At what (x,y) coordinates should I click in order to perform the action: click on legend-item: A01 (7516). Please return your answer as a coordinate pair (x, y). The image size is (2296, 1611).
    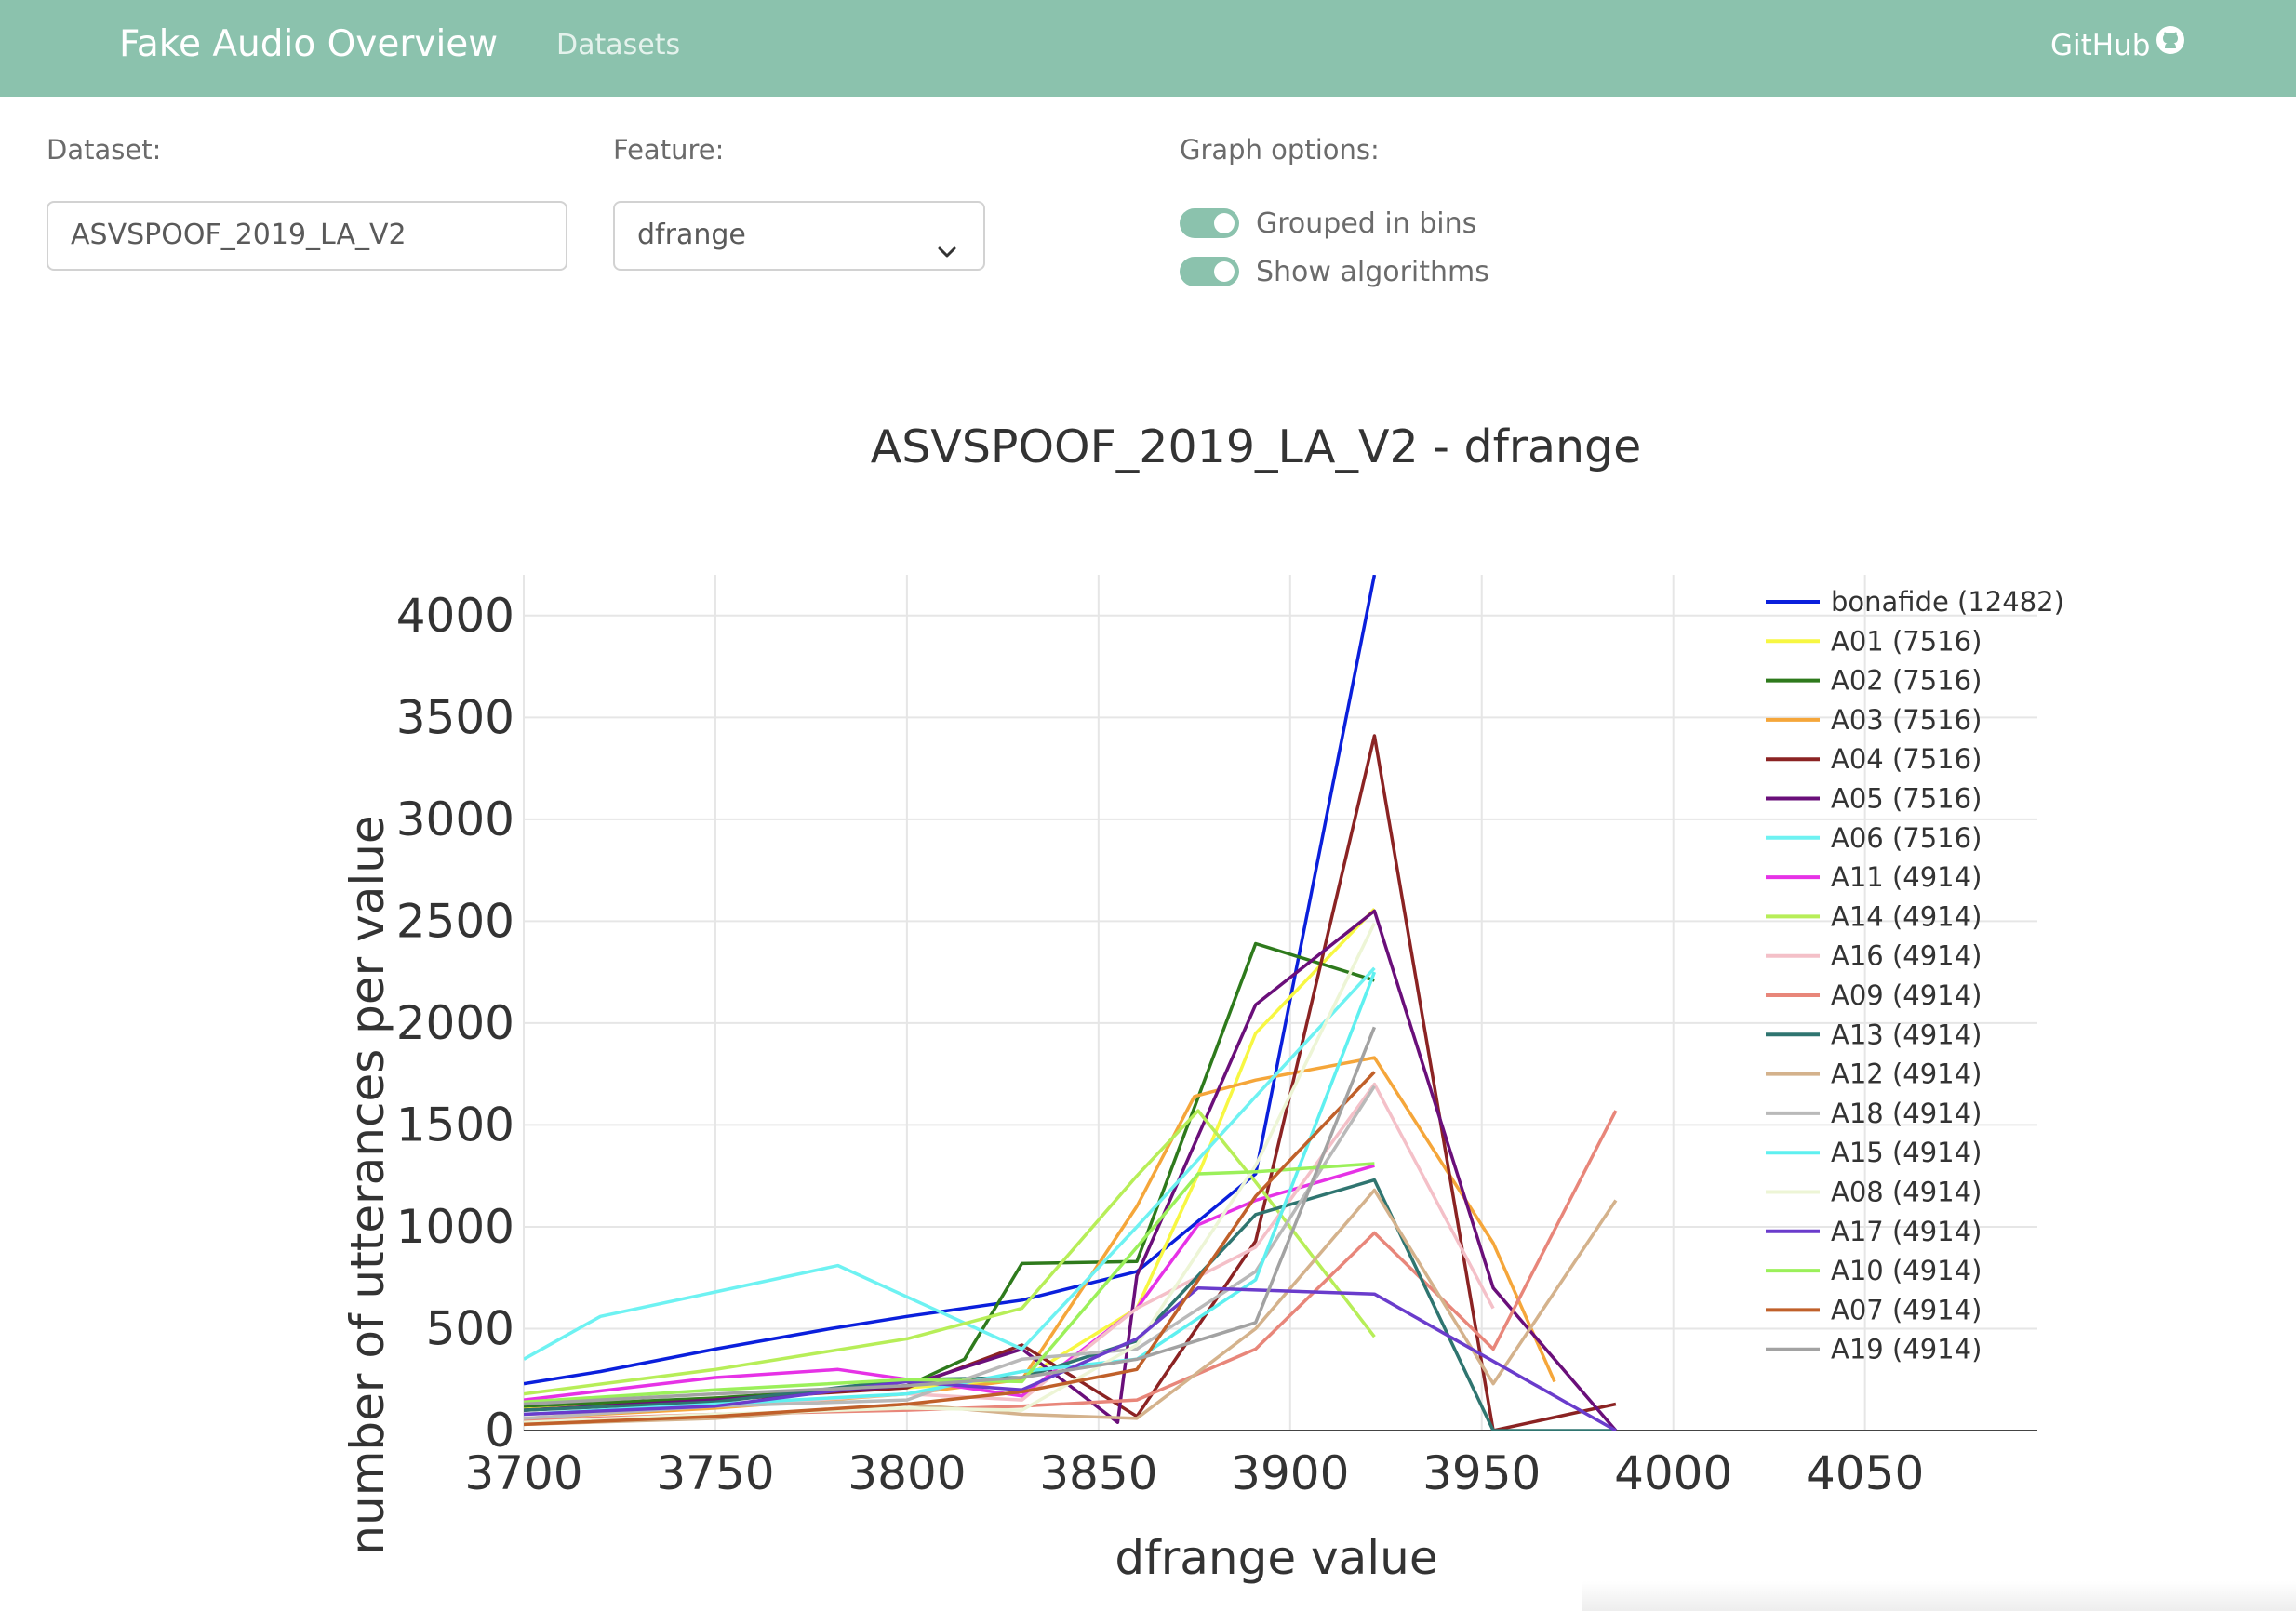
    Looking at the image, I should click on (1874, 641).